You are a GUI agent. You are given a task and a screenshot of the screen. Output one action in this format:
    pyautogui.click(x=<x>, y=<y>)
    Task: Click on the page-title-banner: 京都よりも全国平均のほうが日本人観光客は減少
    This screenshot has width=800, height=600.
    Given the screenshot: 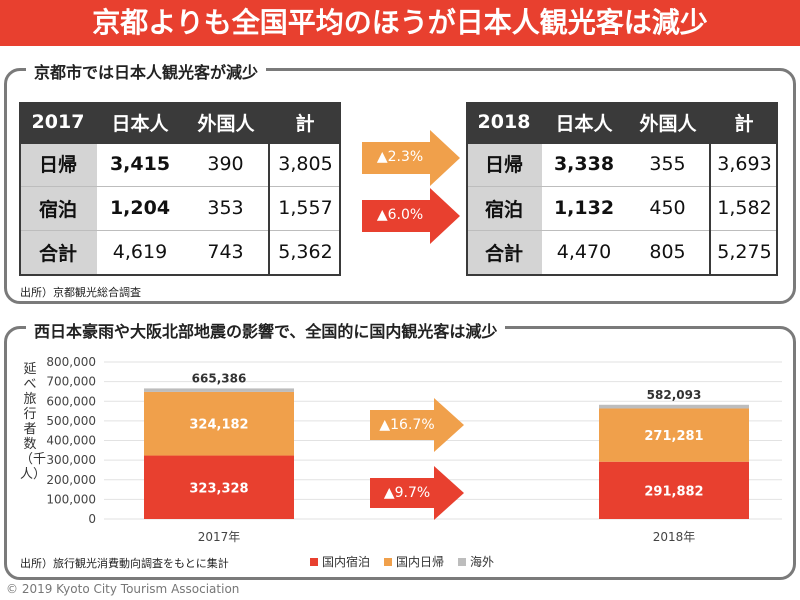 What is the action you would take?
    pyautogui.click(x=400, y=23)
    